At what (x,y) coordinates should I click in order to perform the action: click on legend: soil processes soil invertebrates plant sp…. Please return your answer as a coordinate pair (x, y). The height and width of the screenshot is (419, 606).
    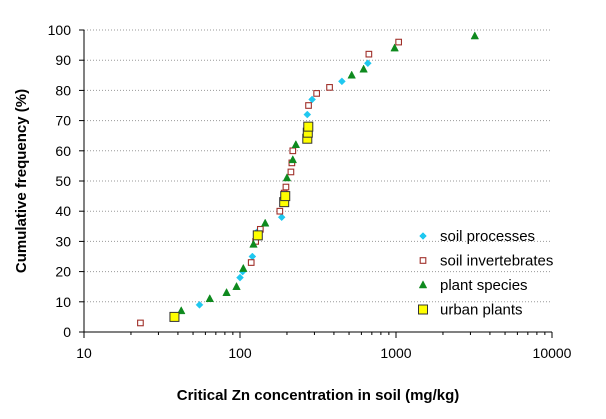
    Looking at the image, I should click on (485, 273).